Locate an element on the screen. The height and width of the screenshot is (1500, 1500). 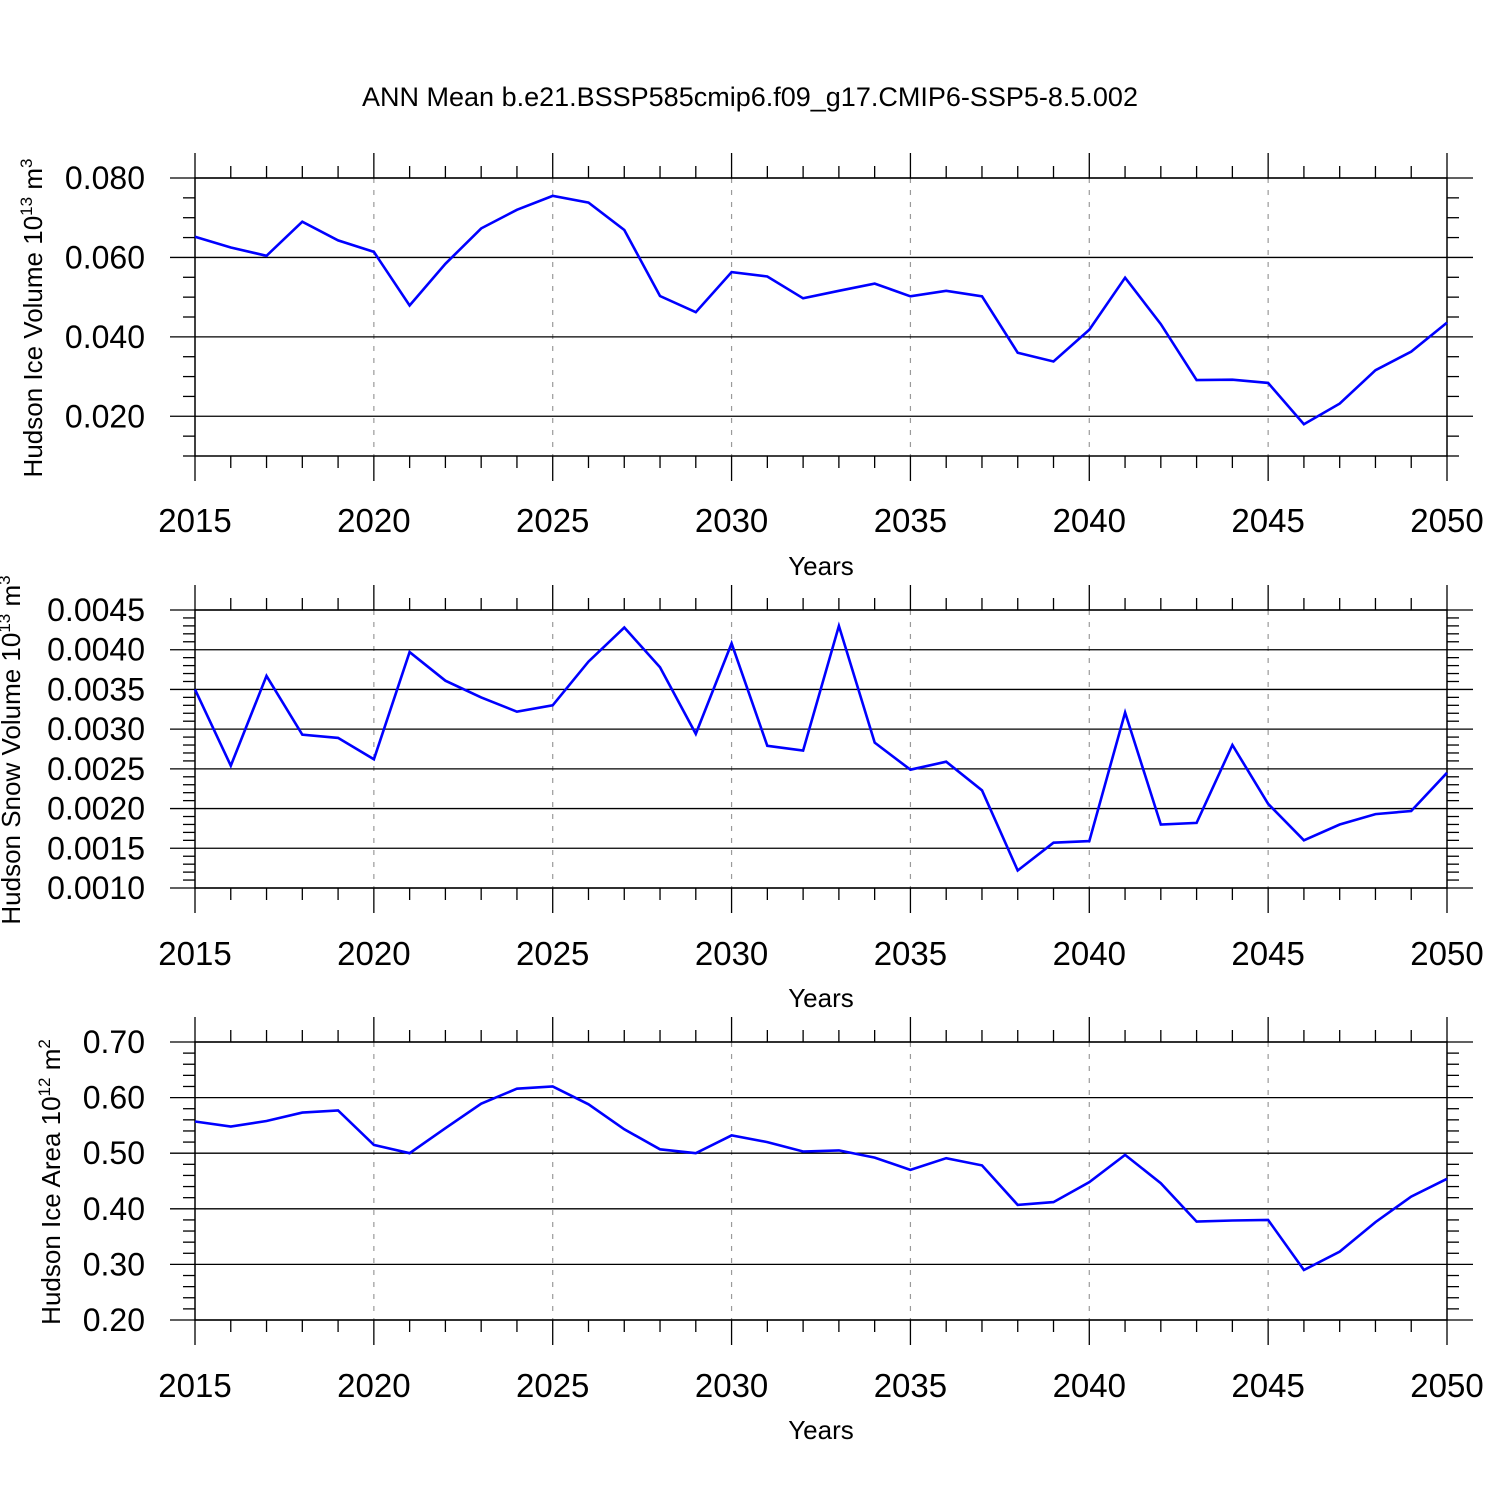
y-axis-label-sup: 2 is located at coordinates (44, 1043).